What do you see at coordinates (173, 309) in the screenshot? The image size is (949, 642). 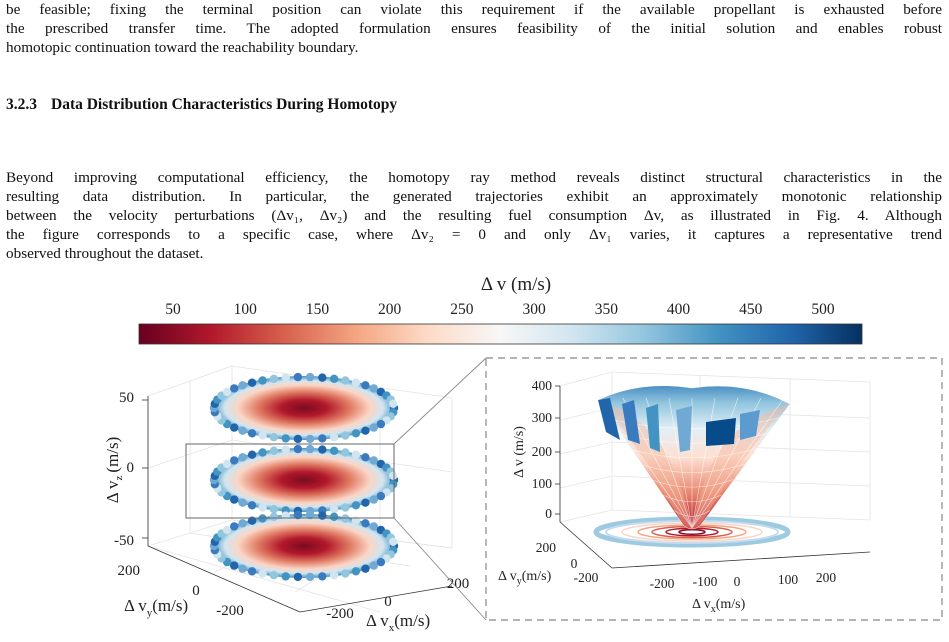 I see `colorbar-tick-label: 50` at bounding box center [173, 309].